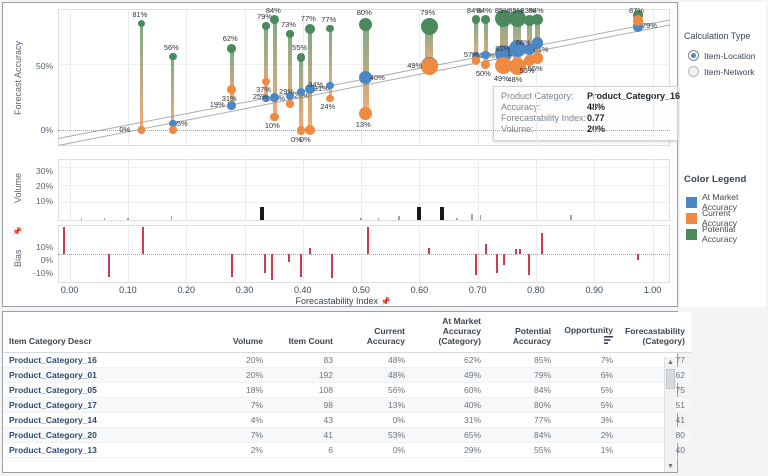 The image size is (768, 476). I want to click on table-scrollbar: ▲ ▼, so click(670, 414).